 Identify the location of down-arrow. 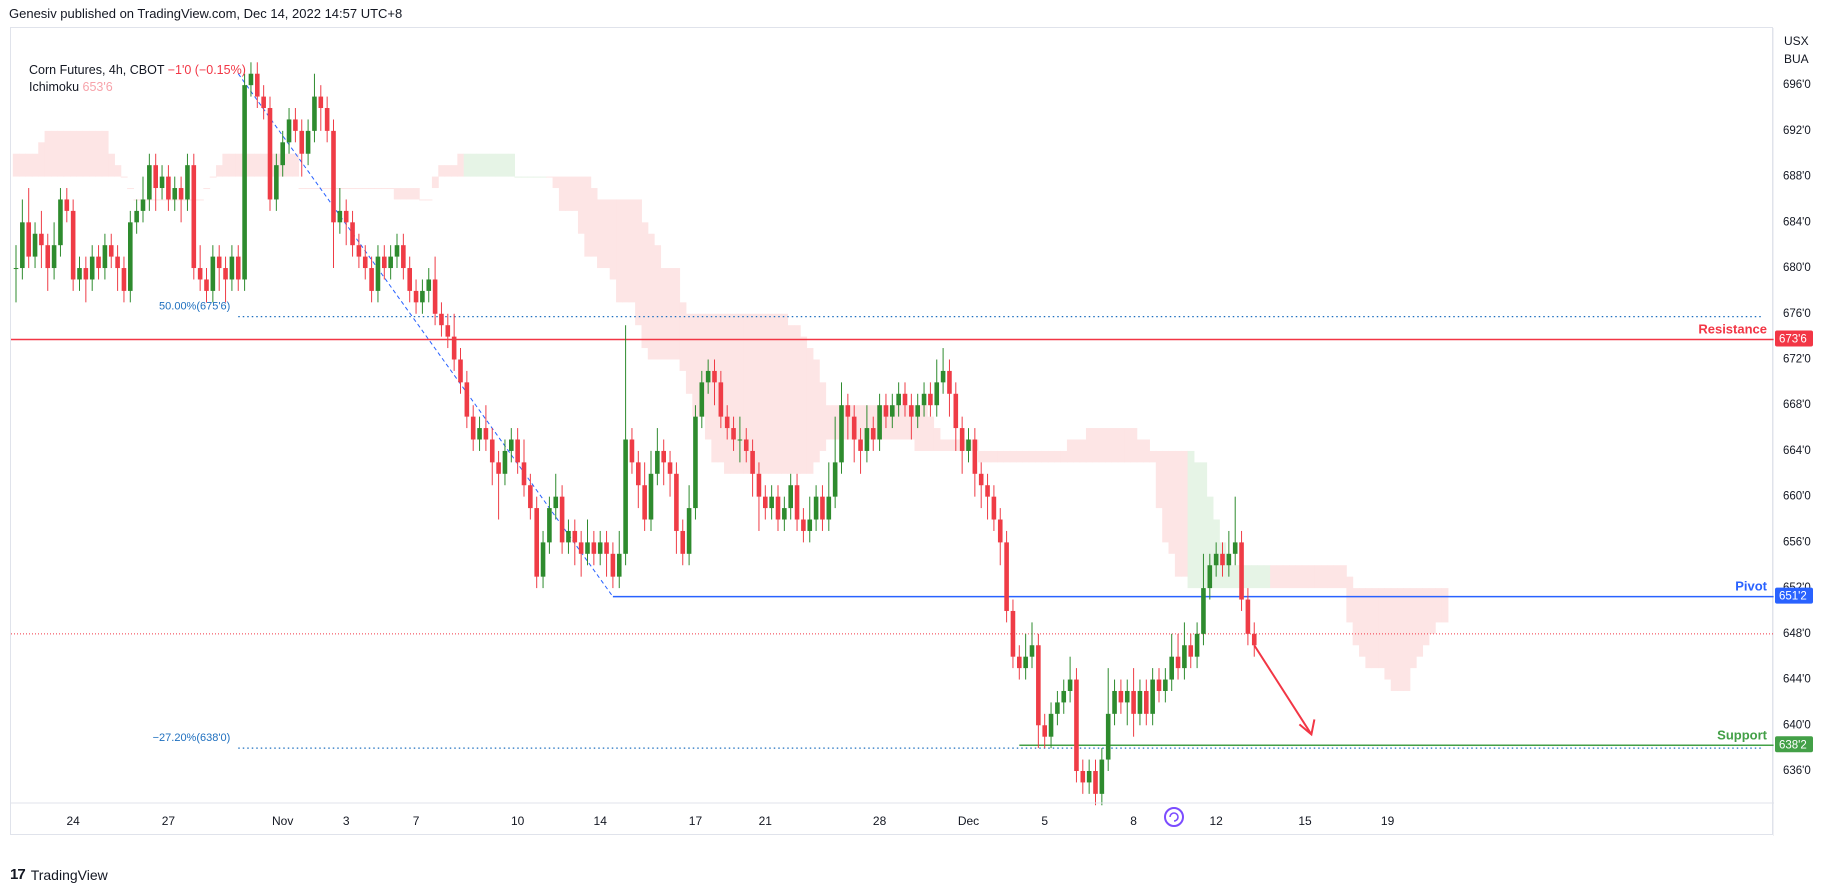
(1284, 690).